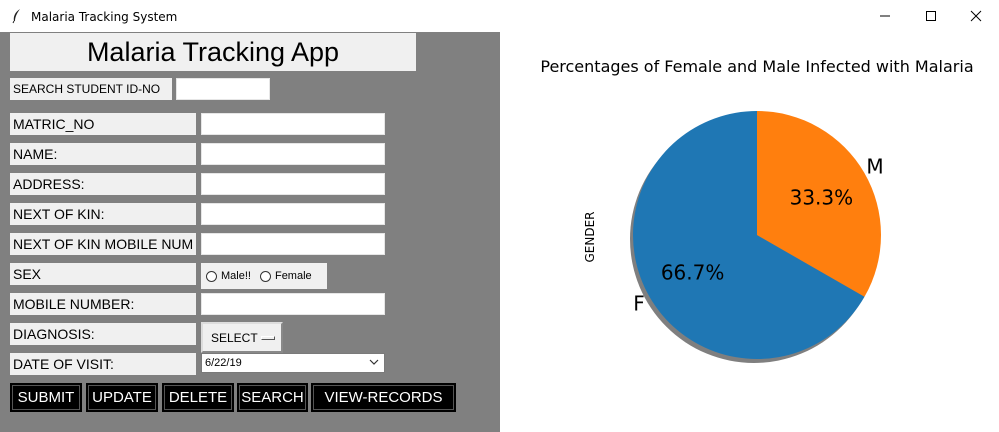  What do you see at coordinates (103, 304) in the screenshot?
I see `mobile-label: MOBILE NUMBER:` at bounding box center [103, 304].